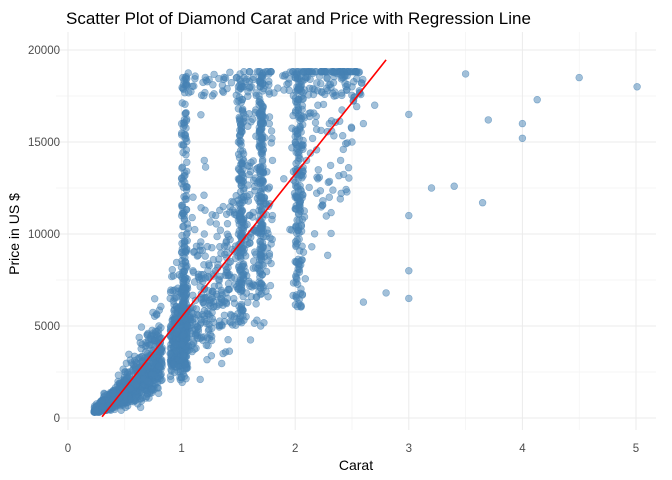 Image resolution: width=672 pixels, height=480 pixels. I want to click on y-axis-label: Price in US $, so click(14, 234).